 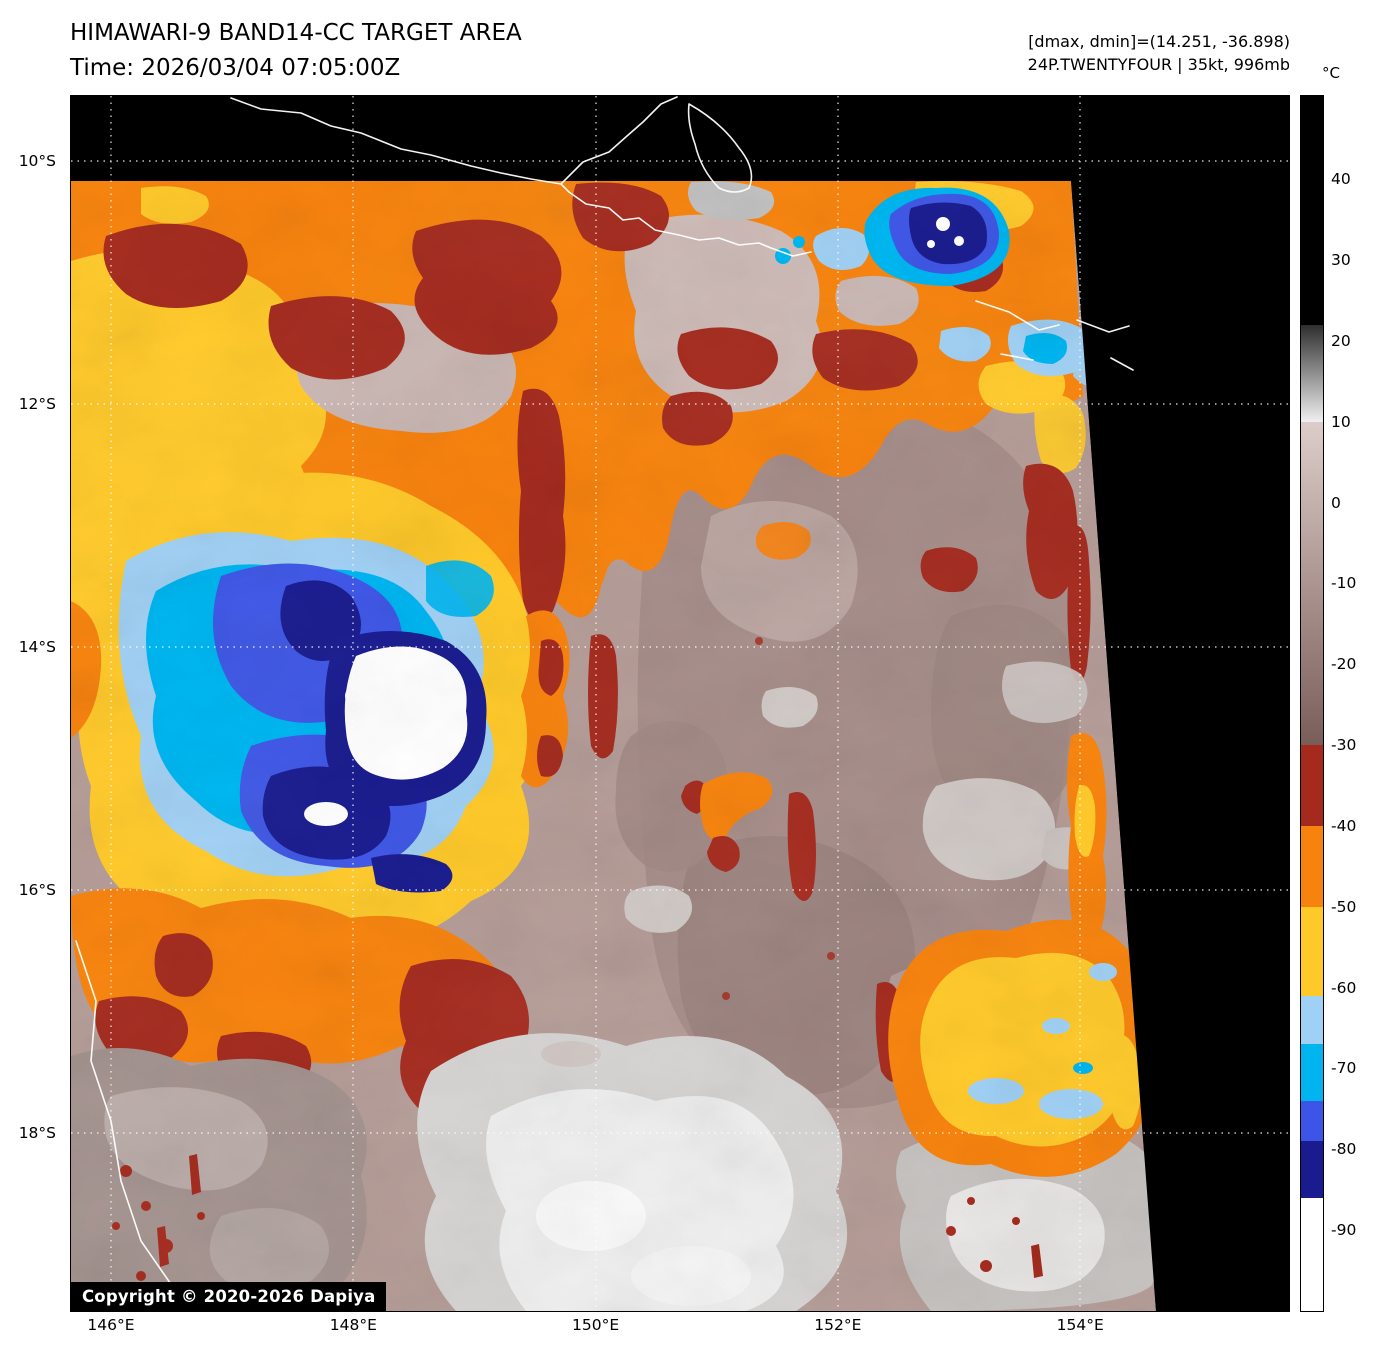 I want to click on lat-tick-label: 12°S, so click(x=37, y=404).